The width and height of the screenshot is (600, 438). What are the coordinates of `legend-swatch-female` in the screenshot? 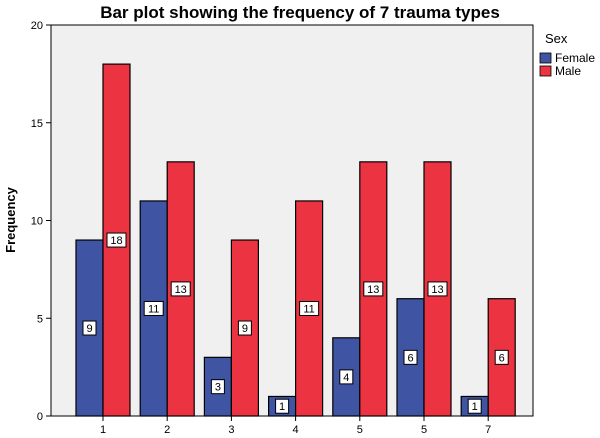 It's located at (545, 58).